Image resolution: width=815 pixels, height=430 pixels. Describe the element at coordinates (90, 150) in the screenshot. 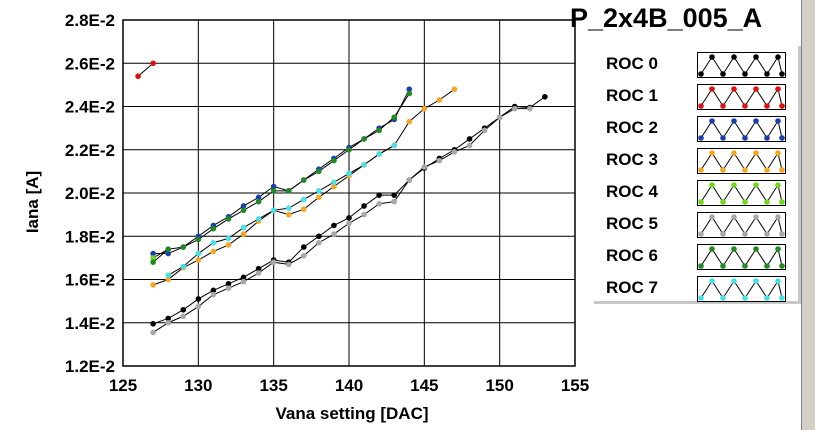

I see `y-tick-label: 2.2E-2` at that location.